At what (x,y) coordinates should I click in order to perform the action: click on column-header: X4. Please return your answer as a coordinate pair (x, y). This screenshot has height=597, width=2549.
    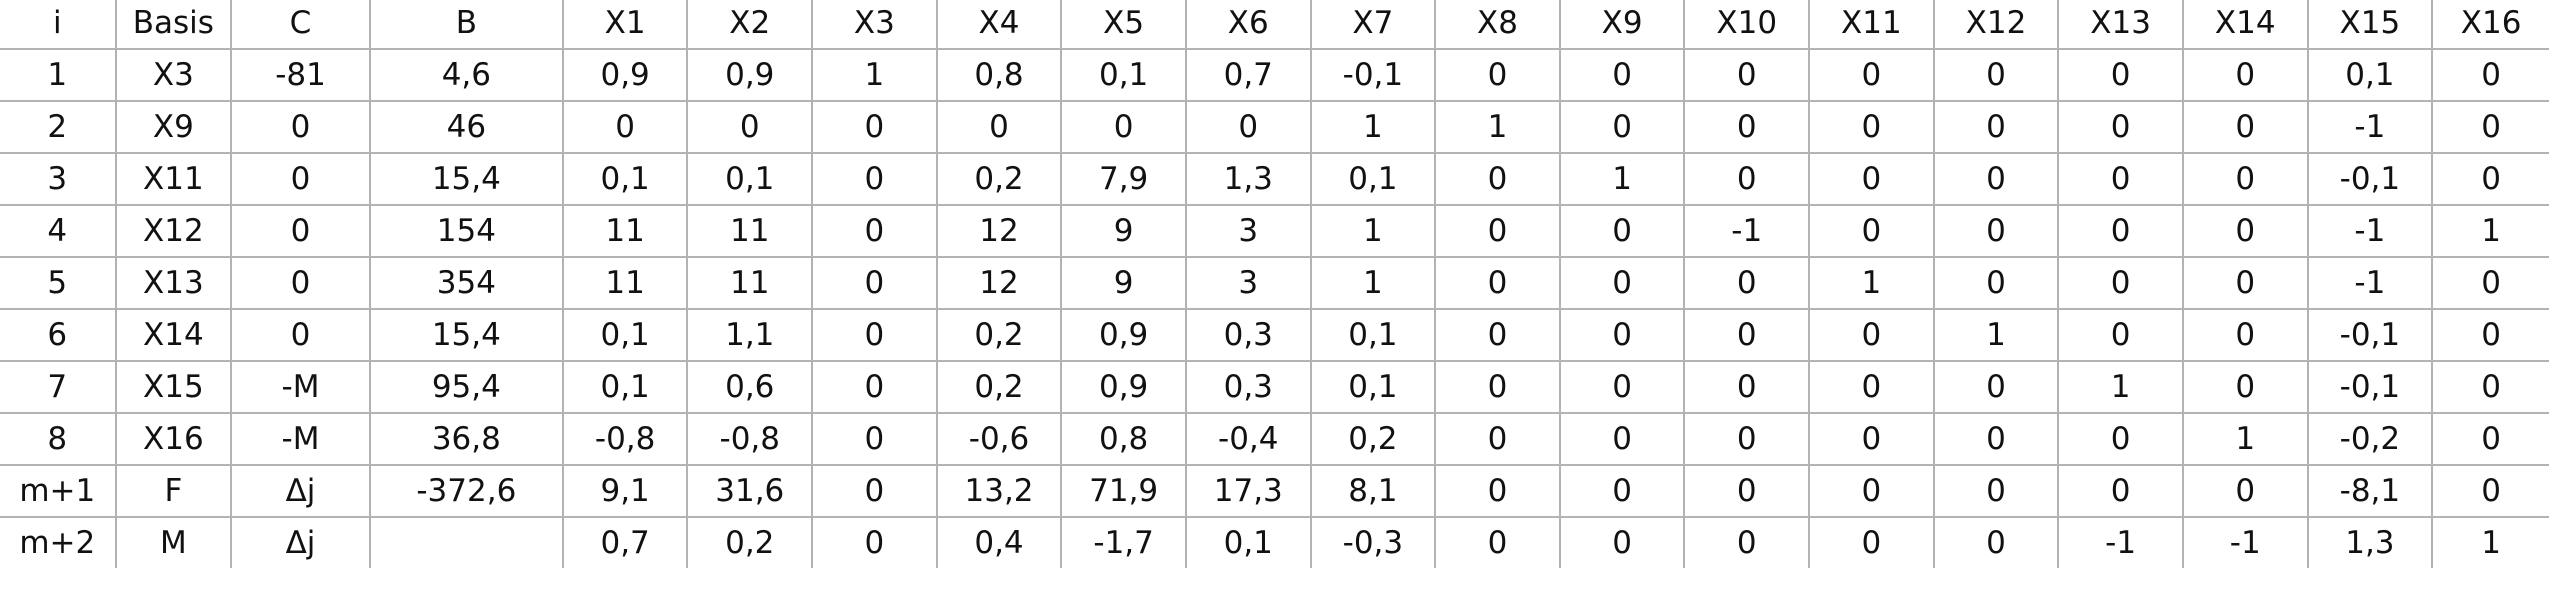
    Looking at the image, I should click on (999, 25).